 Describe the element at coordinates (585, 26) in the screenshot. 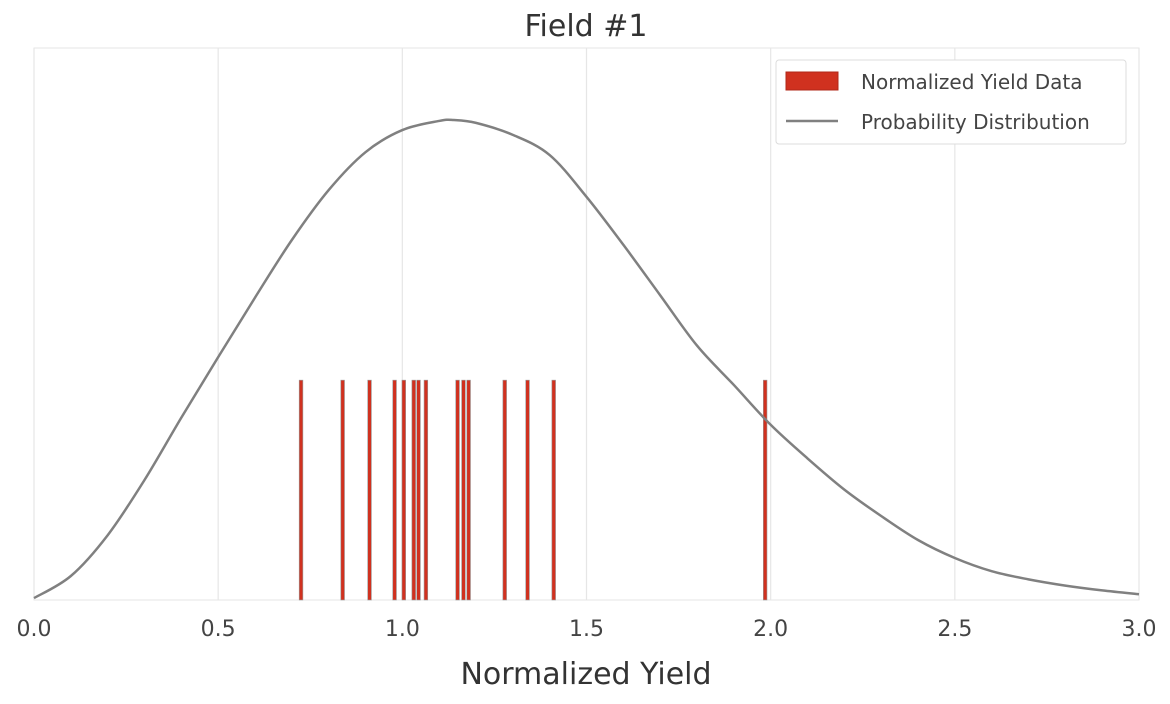

I see `chart-title: Field #1` at that location.